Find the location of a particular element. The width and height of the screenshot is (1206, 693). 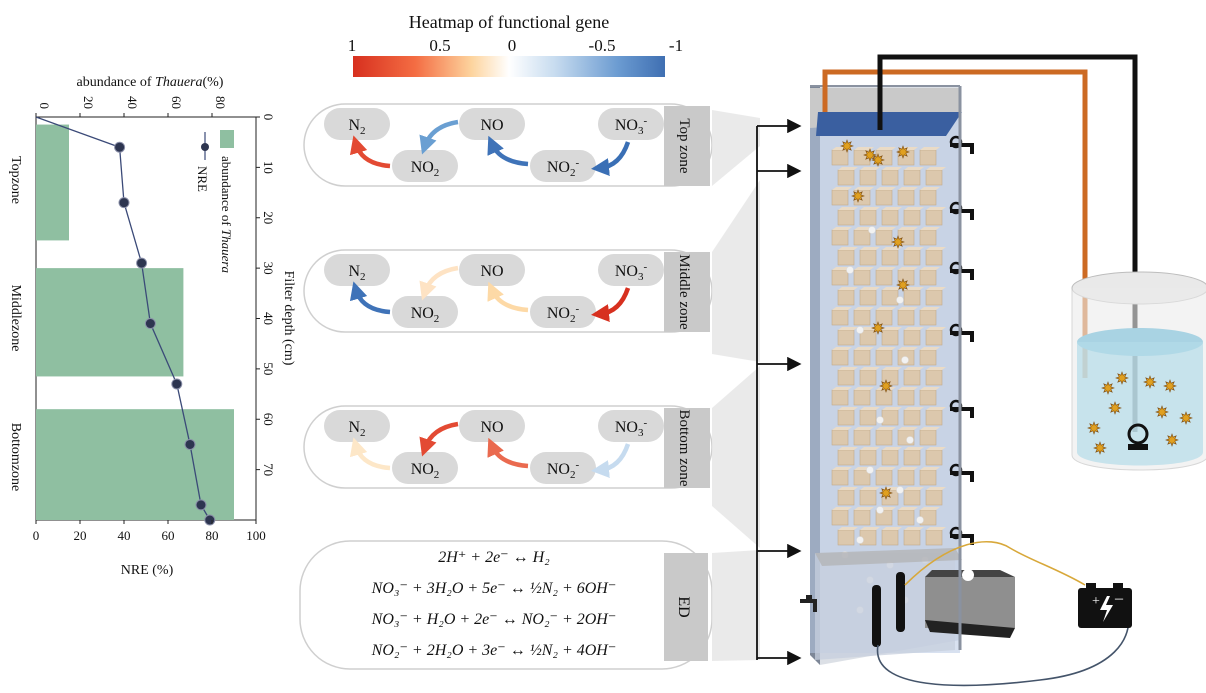

callout-wedges is located at coordinates (736, 385).